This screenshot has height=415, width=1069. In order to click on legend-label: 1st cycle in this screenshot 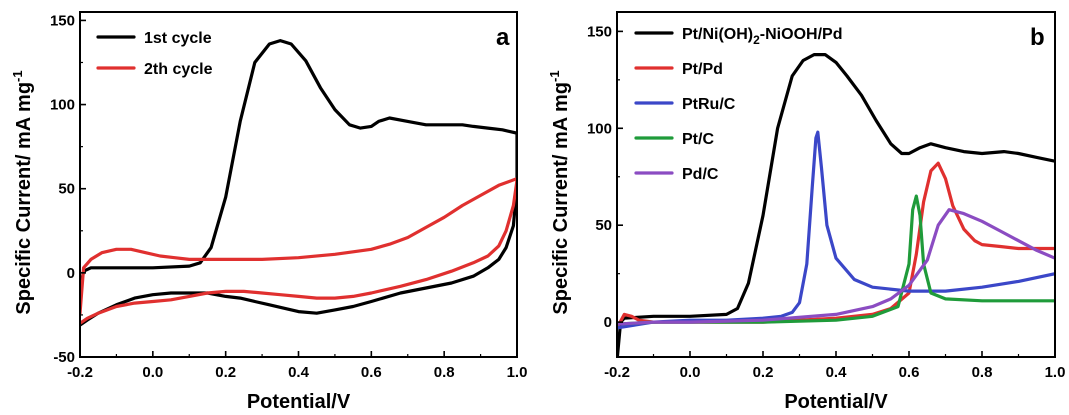, I will do `click(178, 38)`.